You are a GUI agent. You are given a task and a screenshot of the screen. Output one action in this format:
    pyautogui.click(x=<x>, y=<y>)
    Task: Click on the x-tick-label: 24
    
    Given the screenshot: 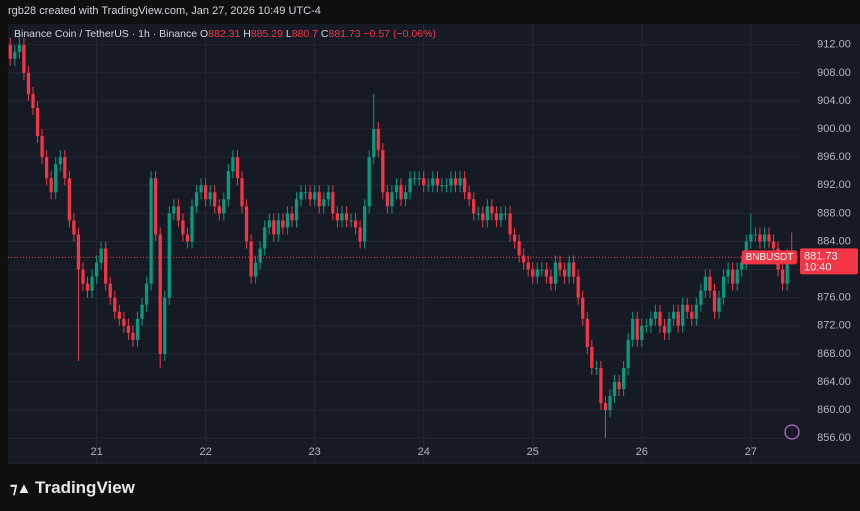 What is the action you would take?
    pyautogui.click(x=424, y=452)
    